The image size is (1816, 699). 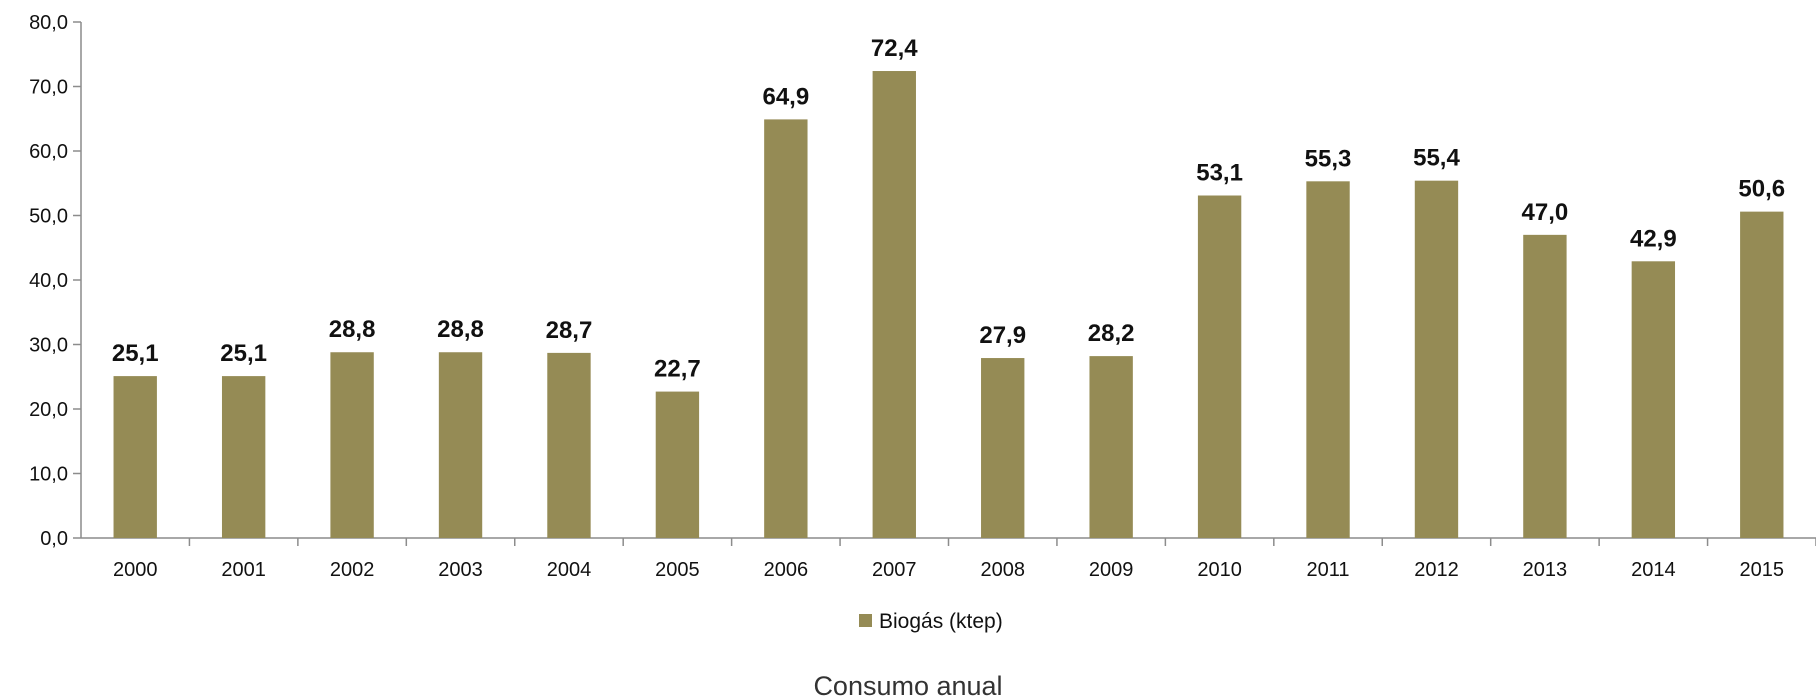 What do you see at coordinates (941, 621) in the screenshot?
I see `legend-label: Biogás (ktep)` at bounding box center [941, 621].